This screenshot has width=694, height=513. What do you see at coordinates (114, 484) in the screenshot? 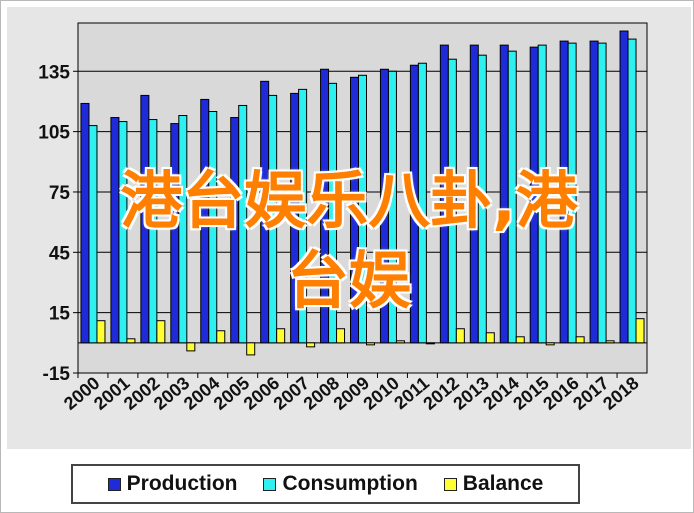
I see `legend-swatch-production` at bounding box center [114, 484].